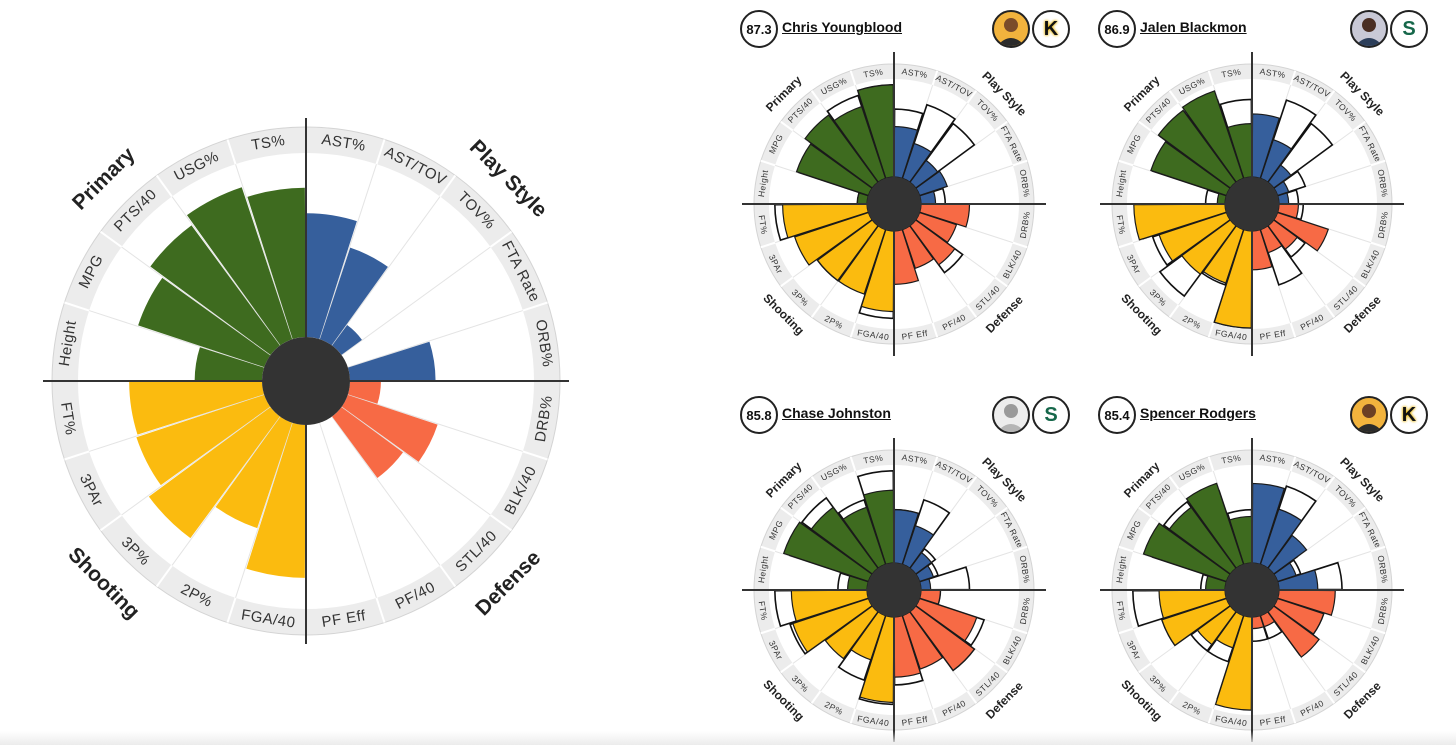  I want to click on player-name-link: Chris Youngblood, so click(842, 27).